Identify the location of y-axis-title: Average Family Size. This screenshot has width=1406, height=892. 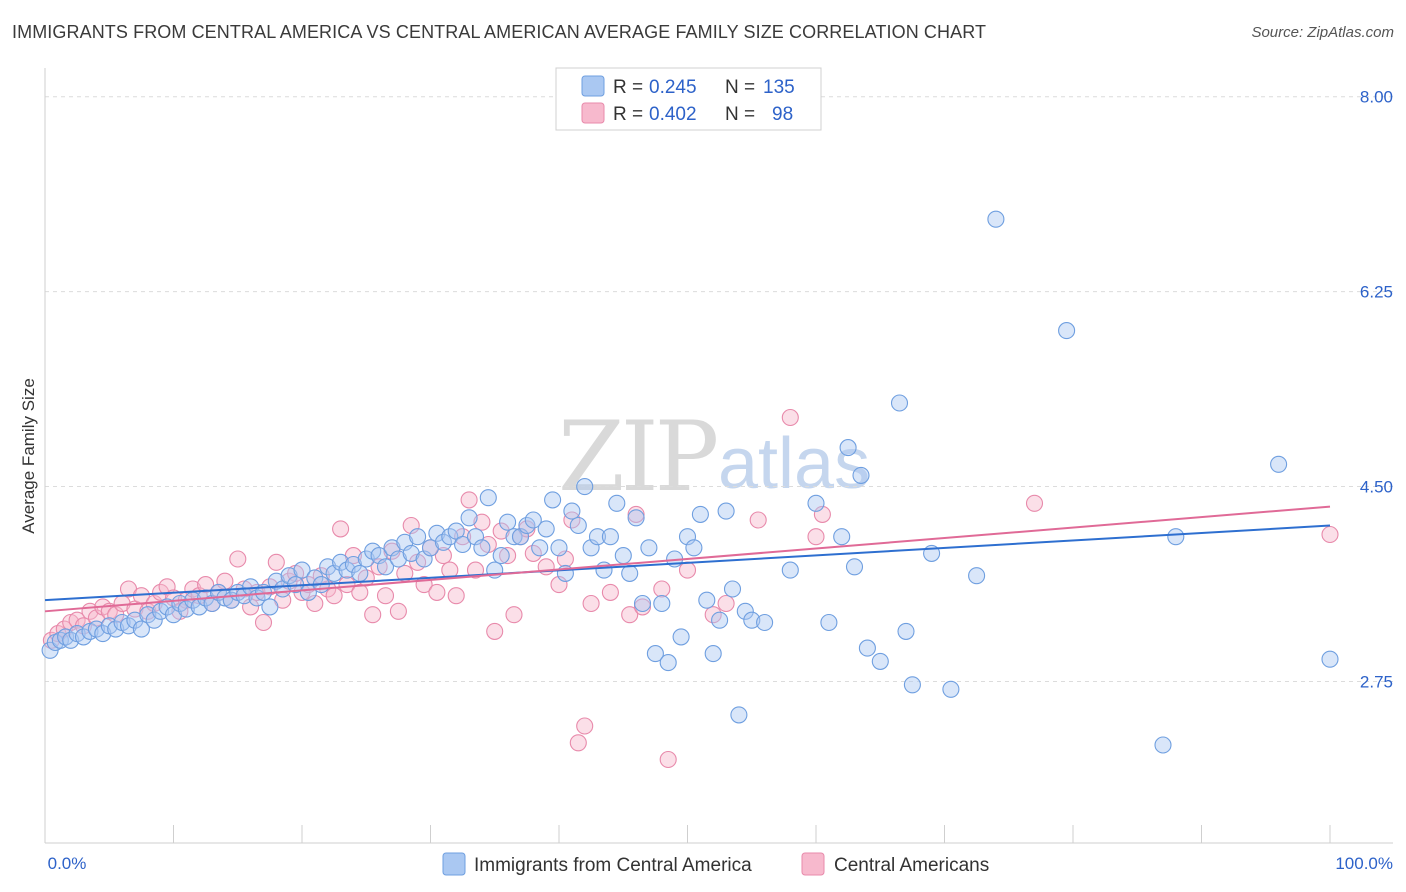
(28, 456).